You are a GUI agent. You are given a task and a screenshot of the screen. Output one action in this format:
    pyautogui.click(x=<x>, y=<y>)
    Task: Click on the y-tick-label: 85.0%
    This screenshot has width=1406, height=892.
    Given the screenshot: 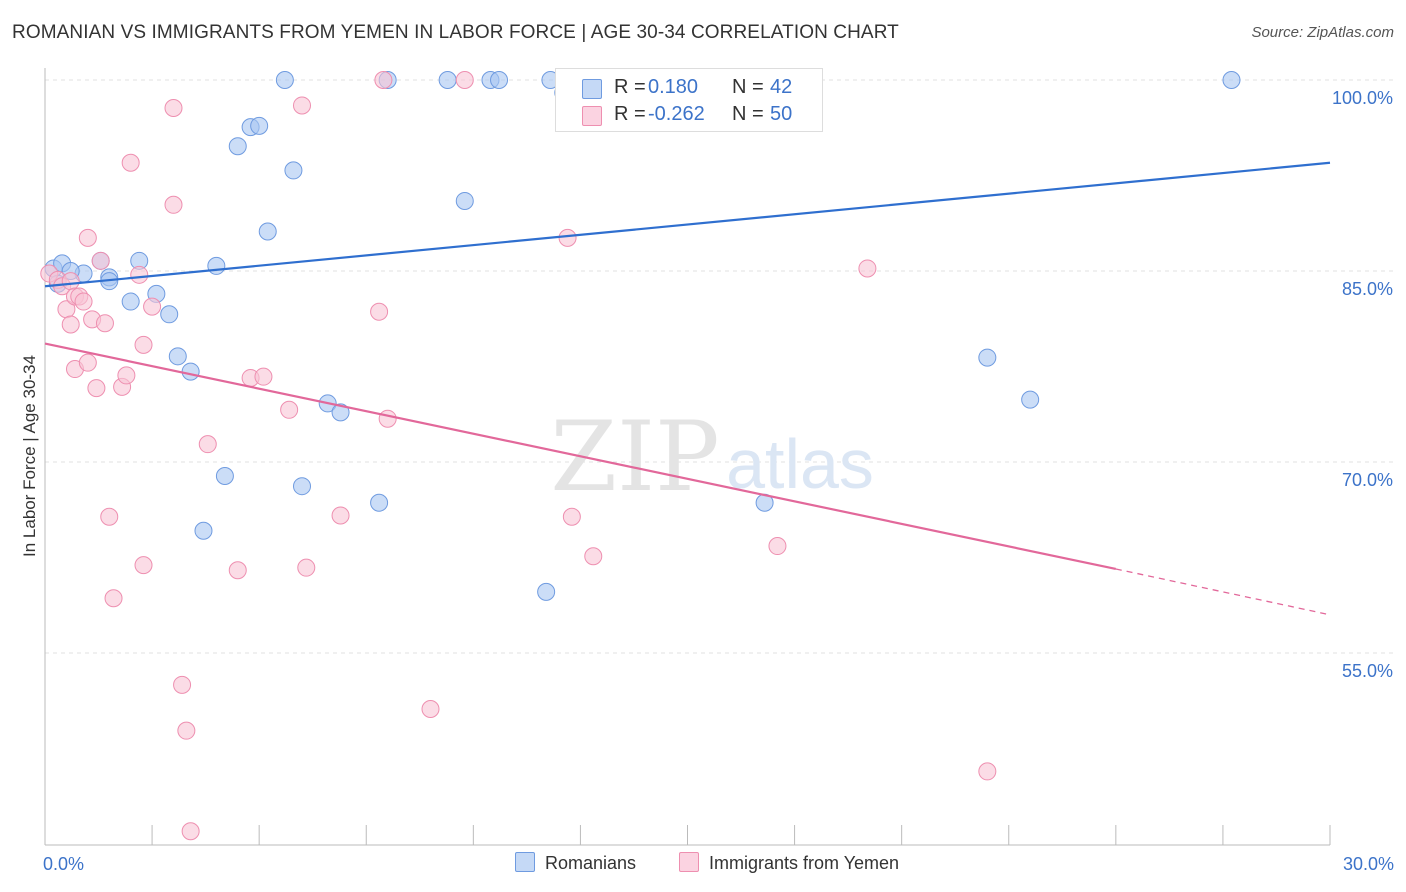 What is the action you would take?
    pyautogui.click(x=1367, y=289)
    